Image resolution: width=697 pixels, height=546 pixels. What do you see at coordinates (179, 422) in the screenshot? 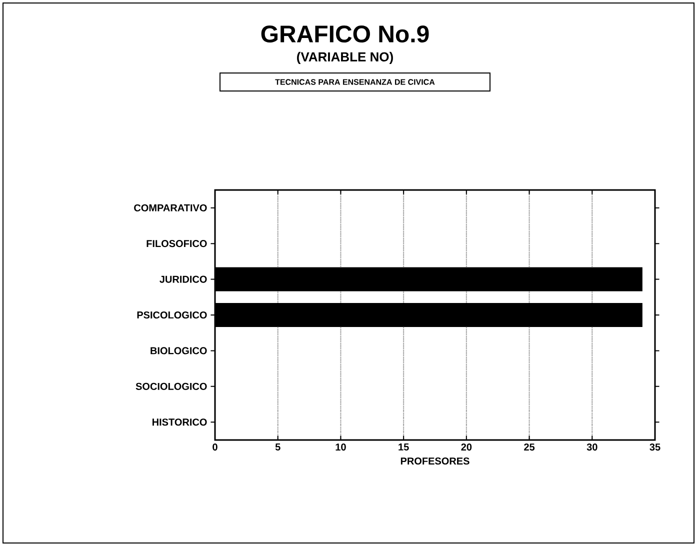
I see `y-tick-label: HISTORICO` at bounding box center [179, 422].